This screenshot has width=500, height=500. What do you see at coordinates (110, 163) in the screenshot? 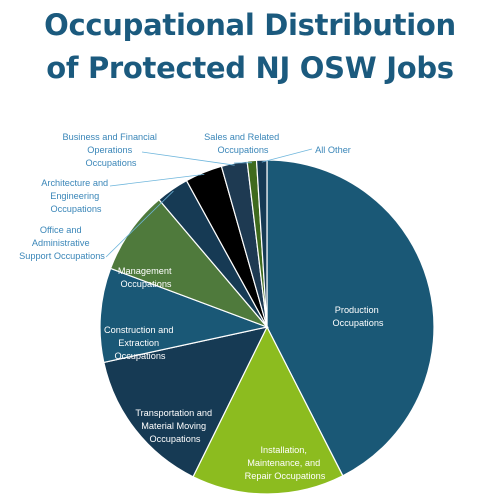
I see `label-business-line-3: Occupations` at bounding box center [110, 163].